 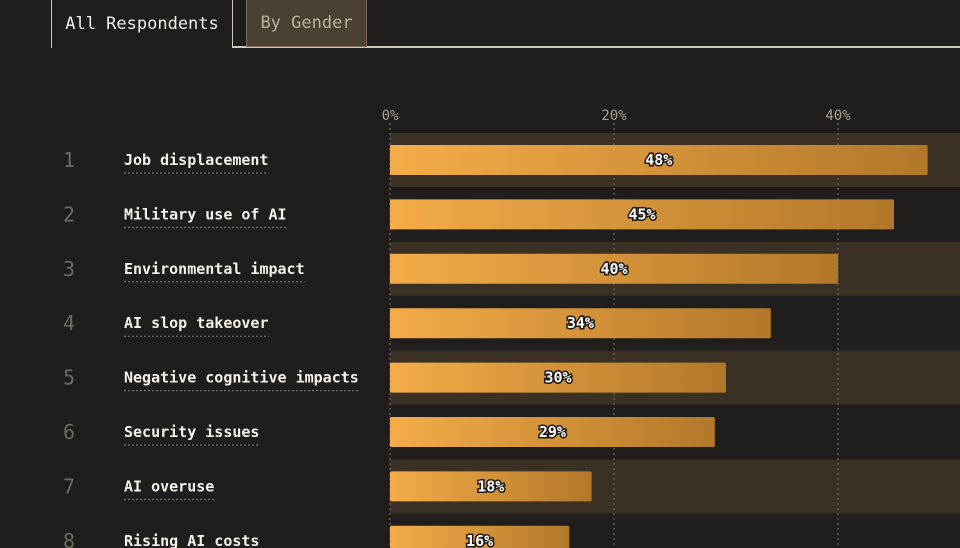 What do you see at coordinates (838, 116) in the screenshot?
I see `x-tick-label: 40%` at bounding box center [838, 116].